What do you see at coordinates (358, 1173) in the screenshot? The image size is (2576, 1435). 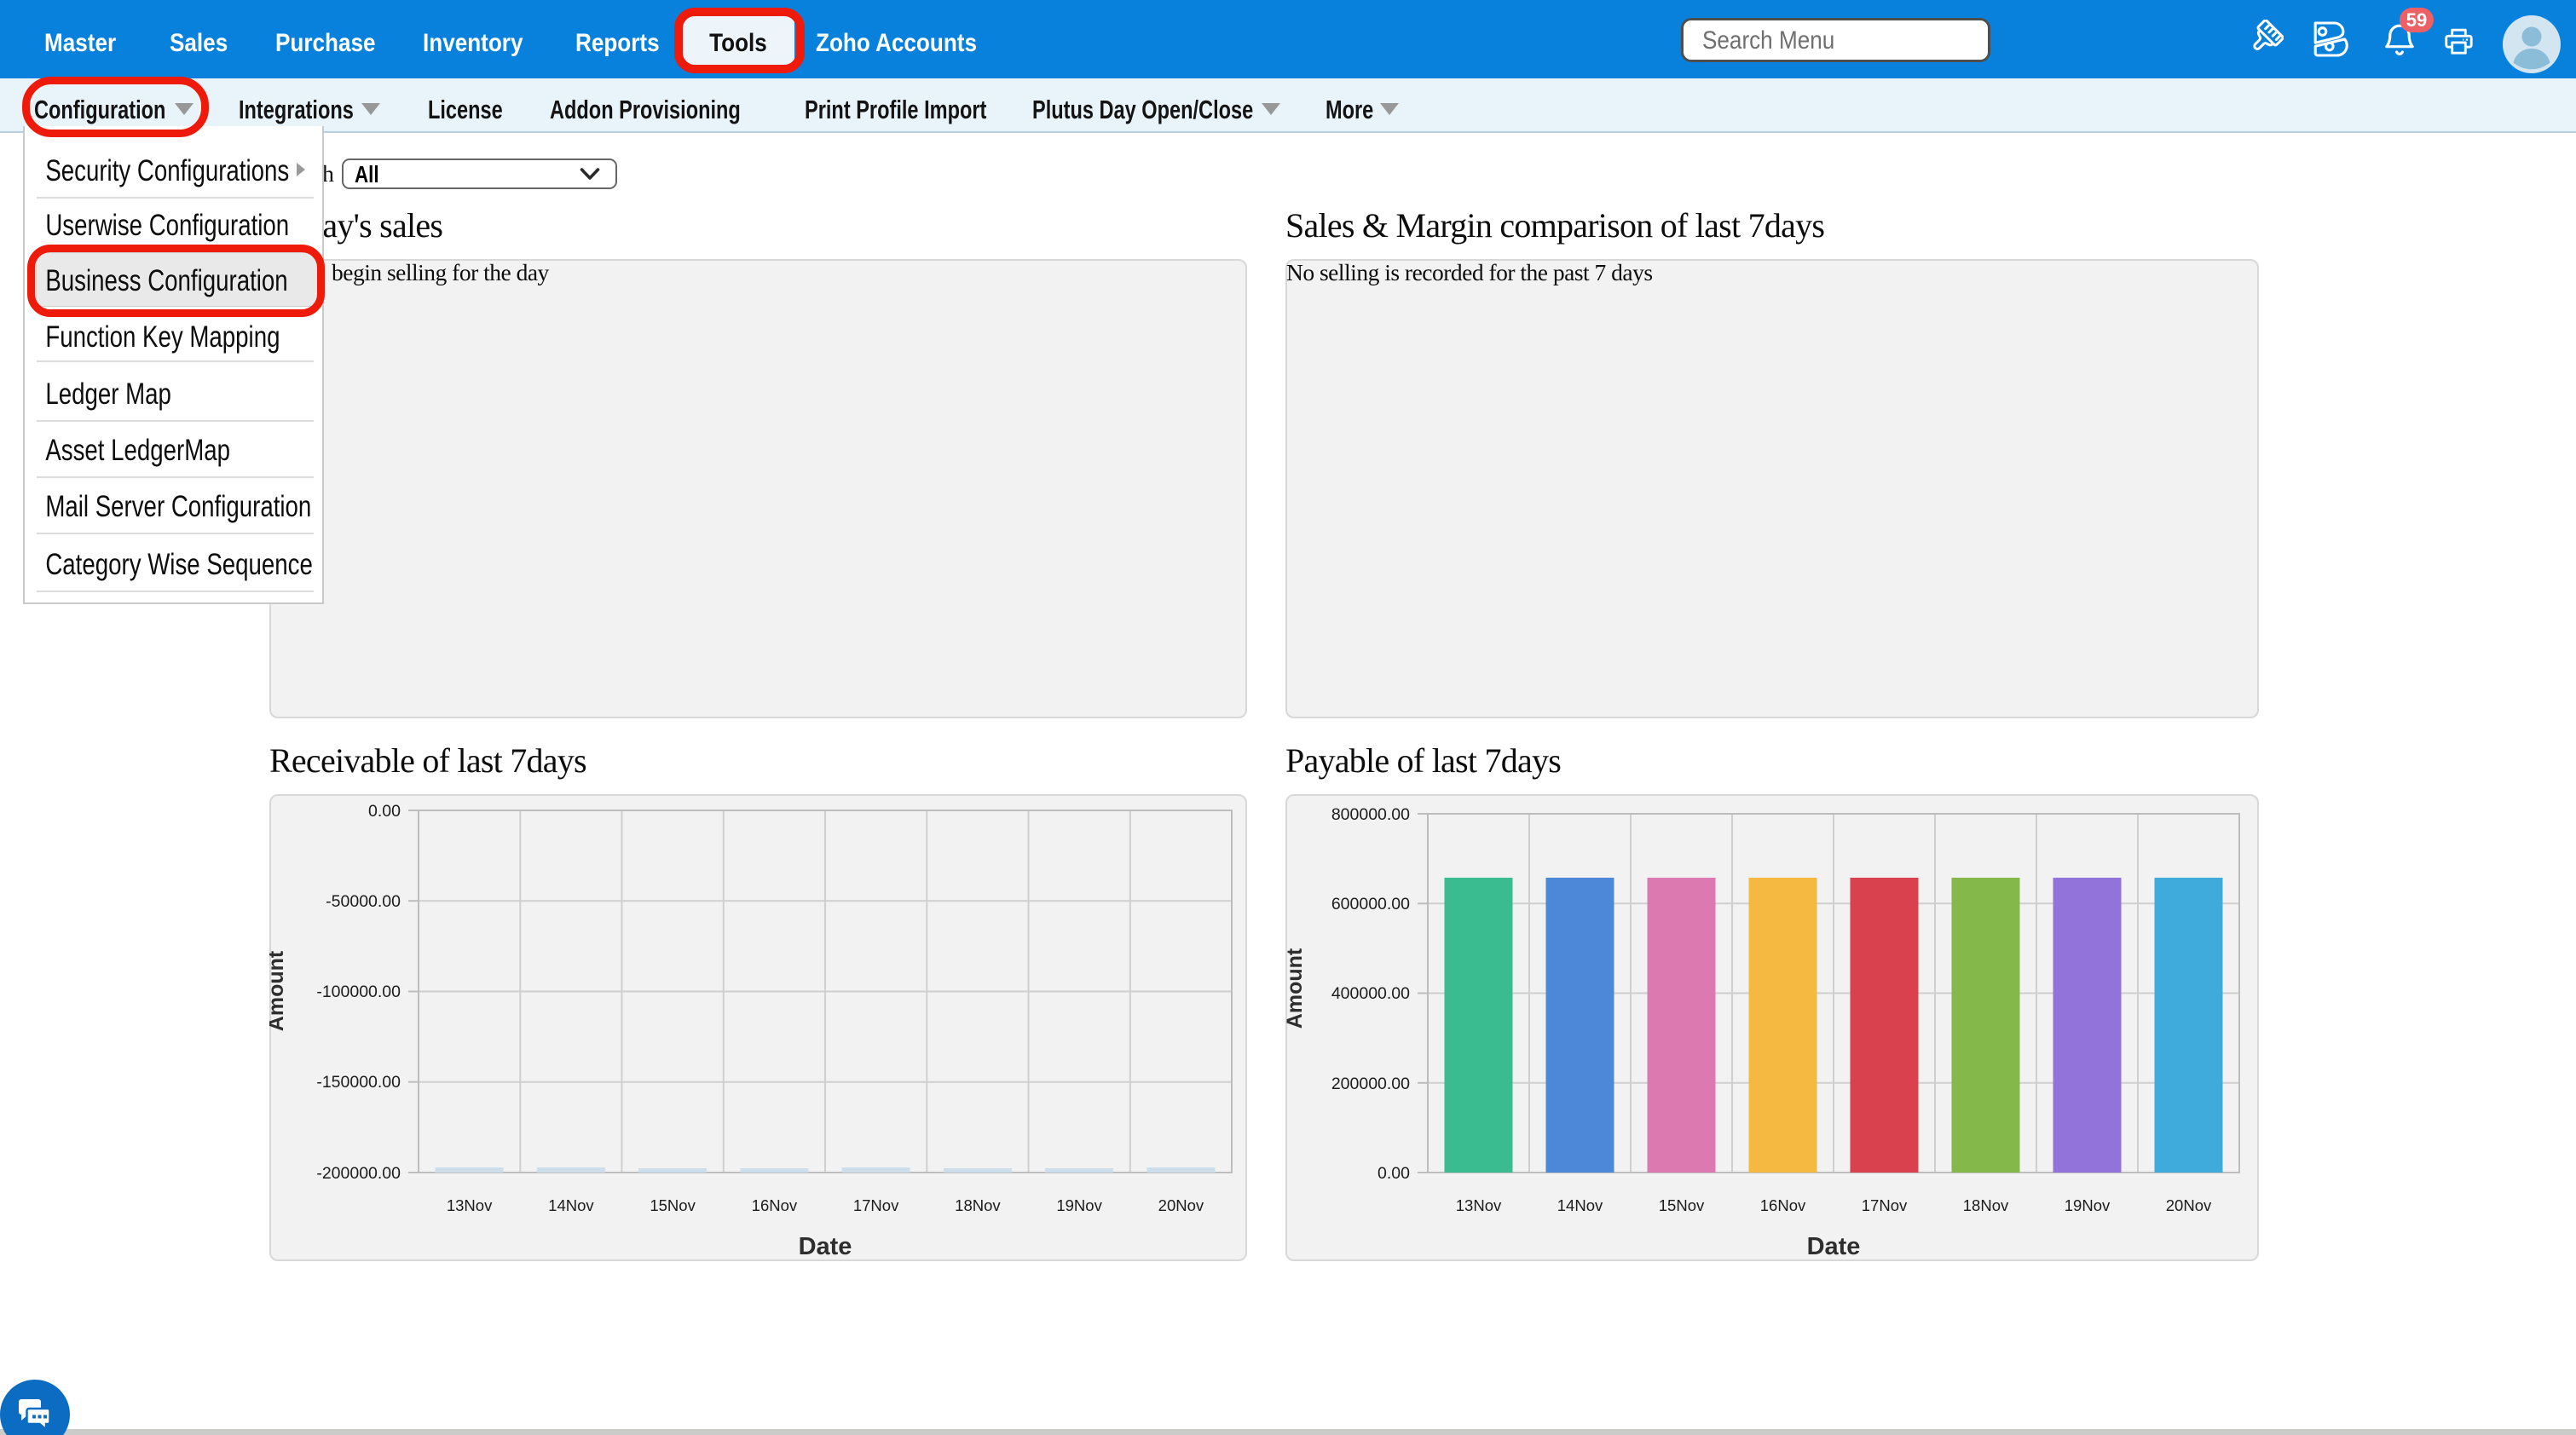 I see `svg-text: -200000.00` at bounding box center [358, 1173].